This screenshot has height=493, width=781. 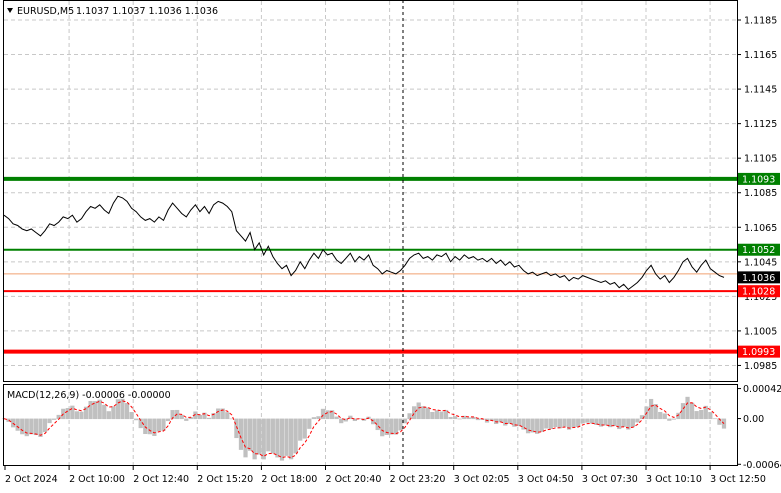 I want to click on macd-series, so click(x=364, y=428).